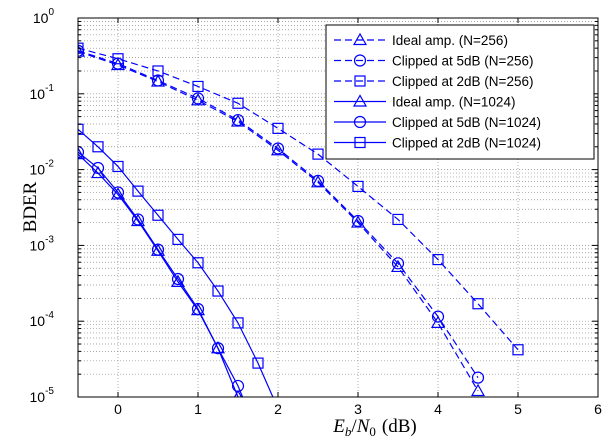 The image size is (610, 442). I want to click on legend-item: Clipped at 5dB (N=256), so click(433, 61).